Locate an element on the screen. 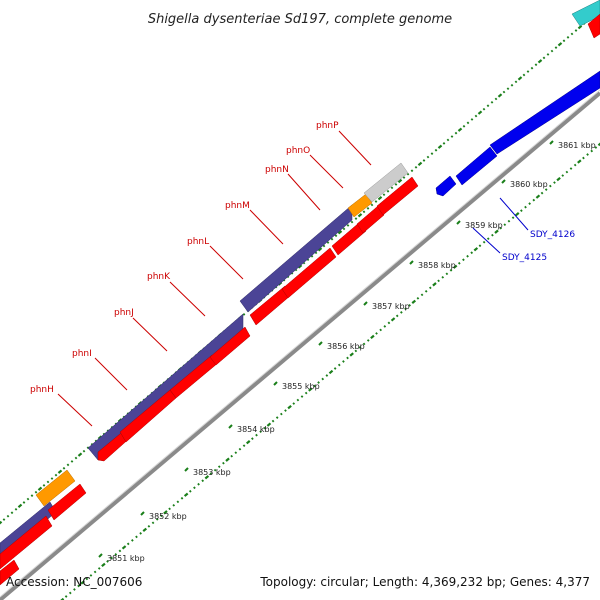 This screenshot has width=600, height=600. gene-label-phnO: phnO is located at coordinates (298, 151).